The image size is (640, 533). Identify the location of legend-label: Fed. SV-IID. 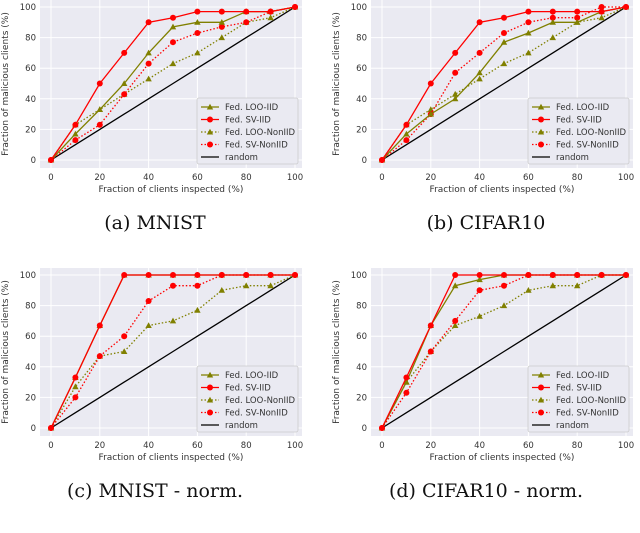
(248, 389).